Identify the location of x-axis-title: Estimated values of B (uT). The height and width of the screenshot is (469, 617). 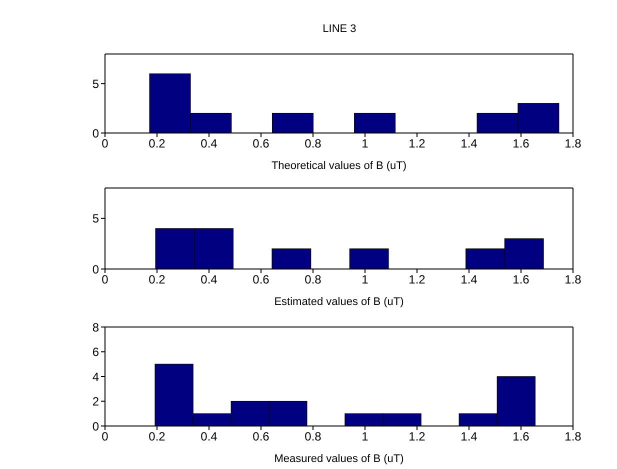
(339, 302).